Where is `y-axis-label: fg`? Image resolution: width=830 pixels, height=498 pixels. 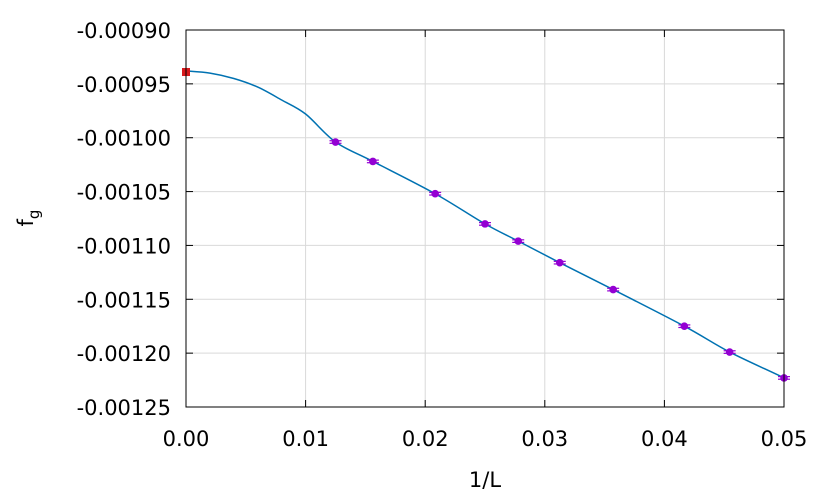 y-axis-label: fg is located at coordinates (28, 218).